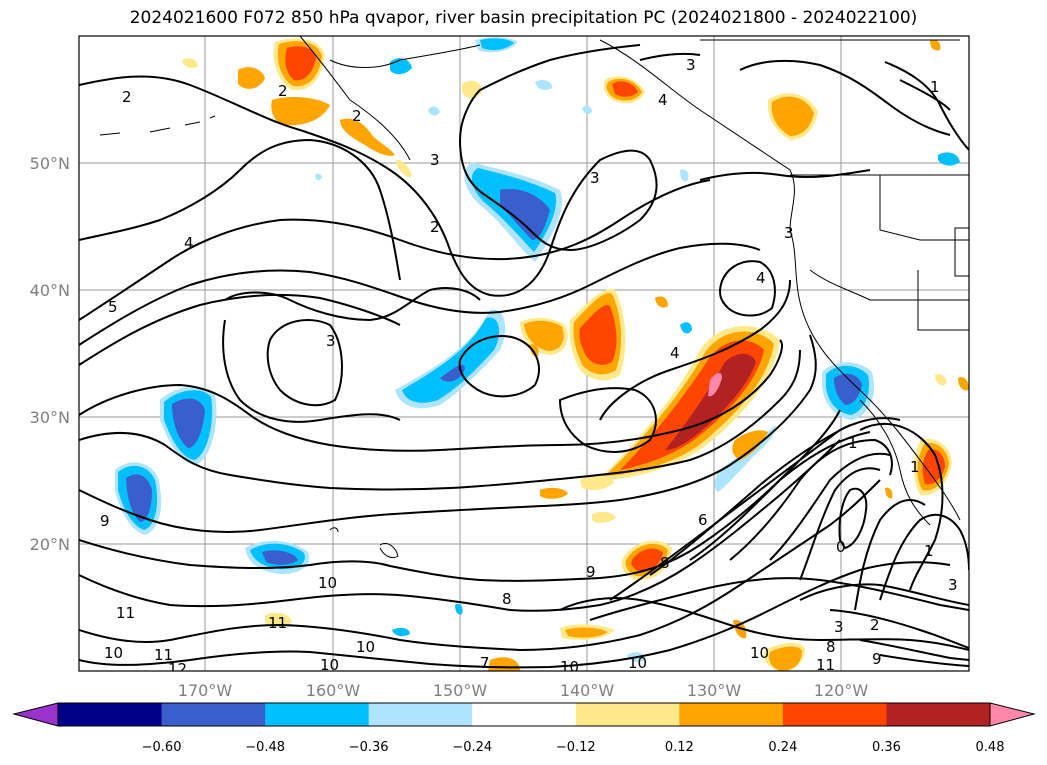 The height and width of the screenshot is (765, 1047). I want to click on lon-label: 160°W, so click(333, 690).